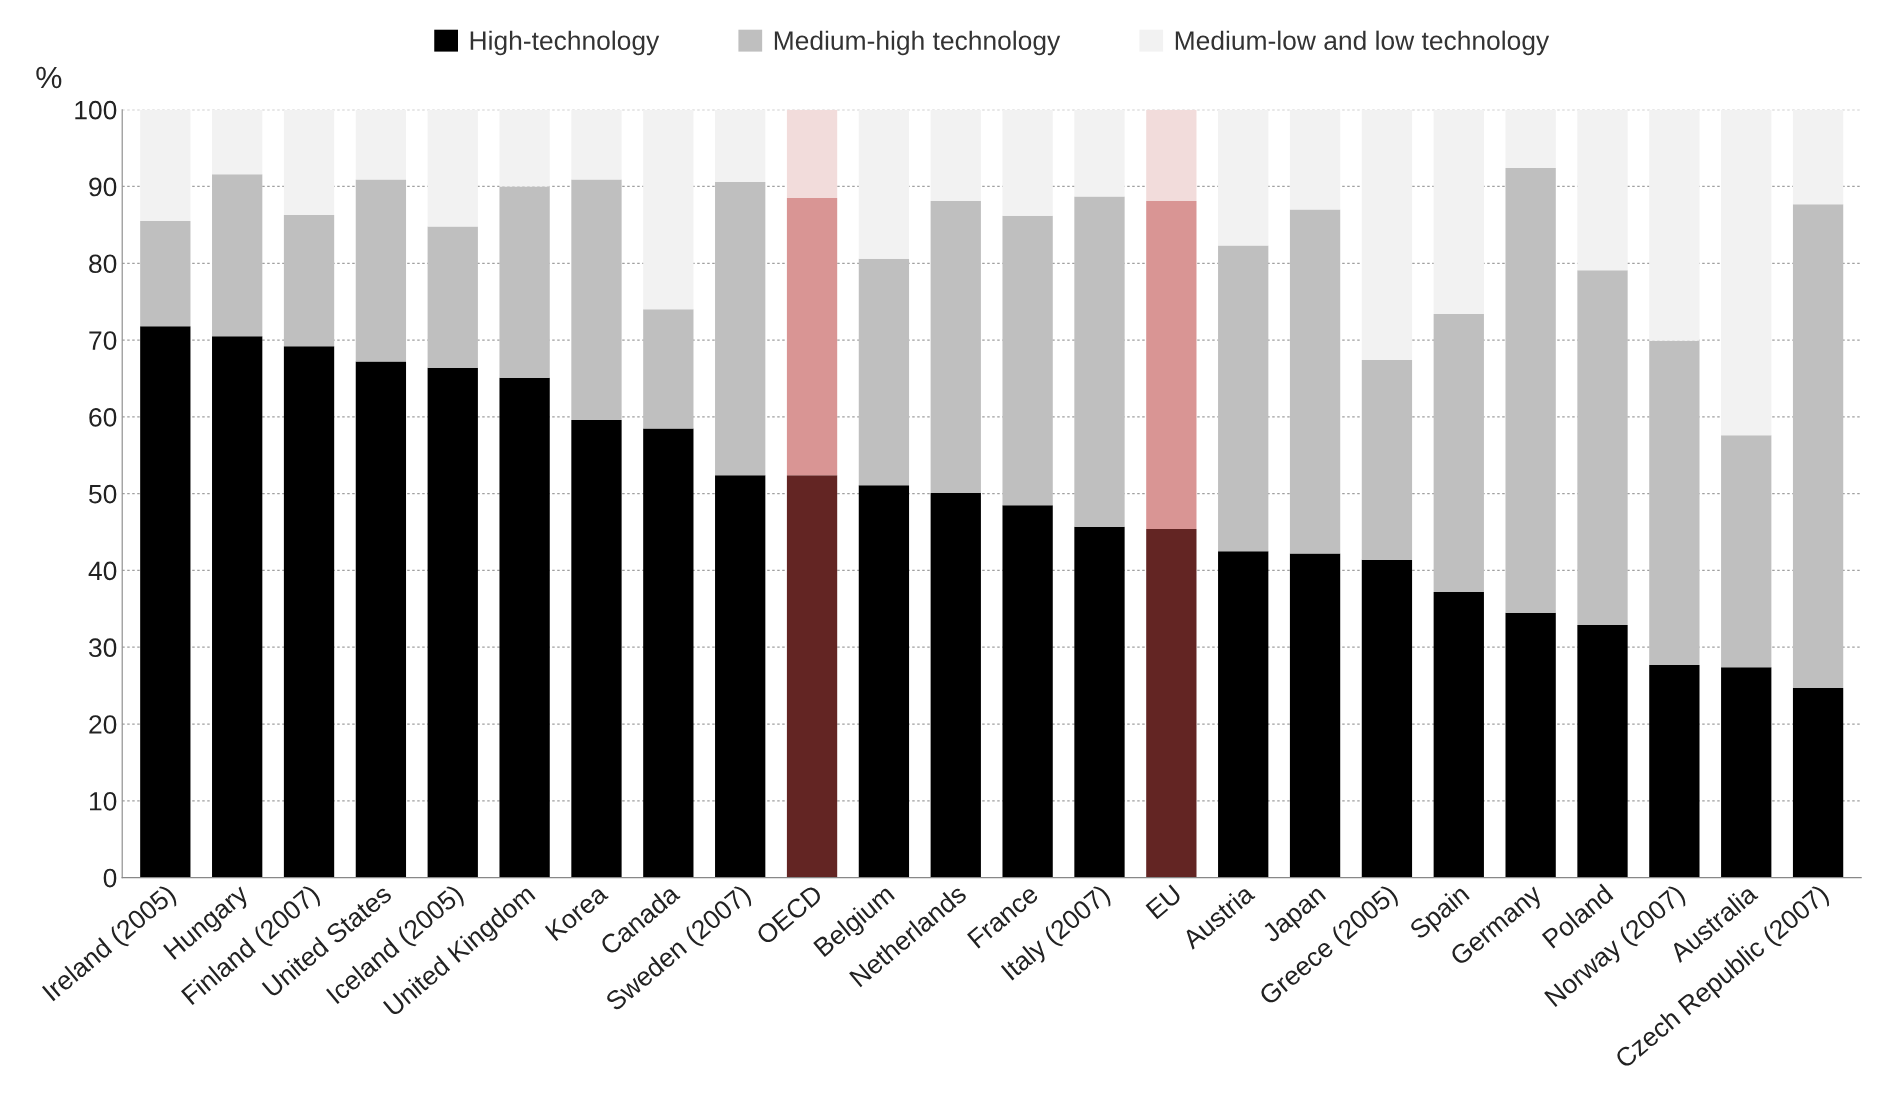  I want to click on legend-label: Medium-high technology, so click(917, 43).